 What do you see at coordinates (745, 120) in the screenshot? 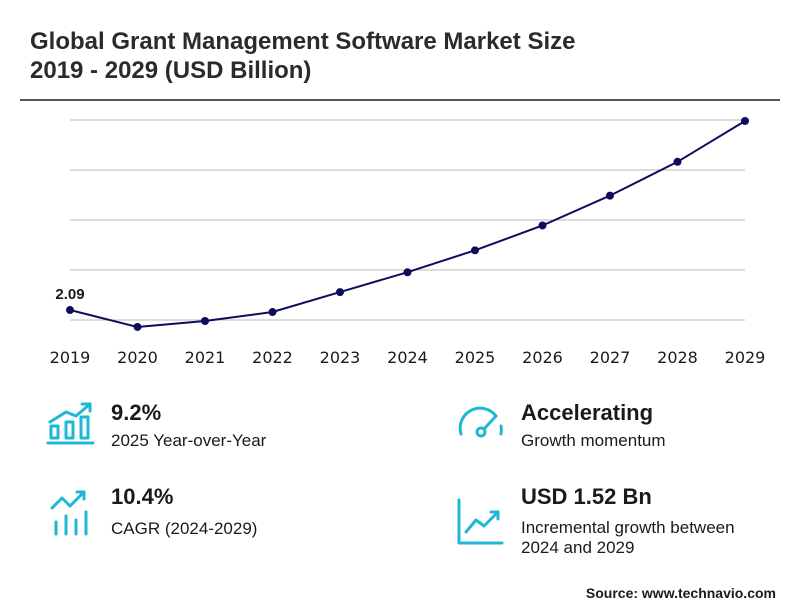
I see `data-point-2029` at bounding box center [745, 120].